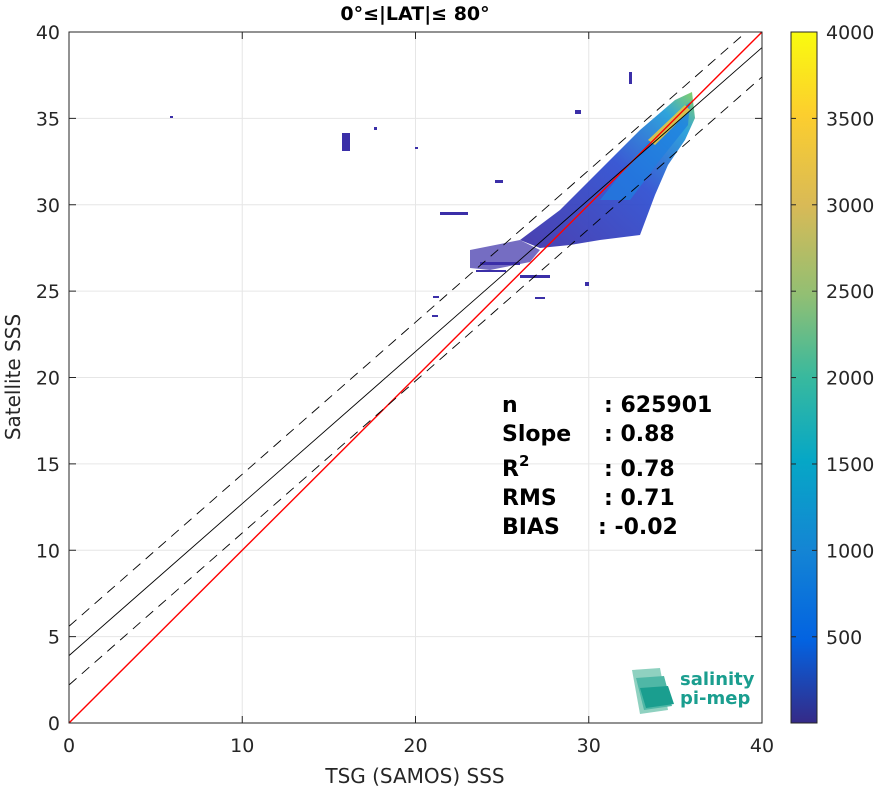 Image resolution: width=879 pixels, height=789 pixels. What do you see at coordinates (715, 698) in the screenshot?
I see `logo-text-line2: pi-mep` at bounding box center [715, 698].